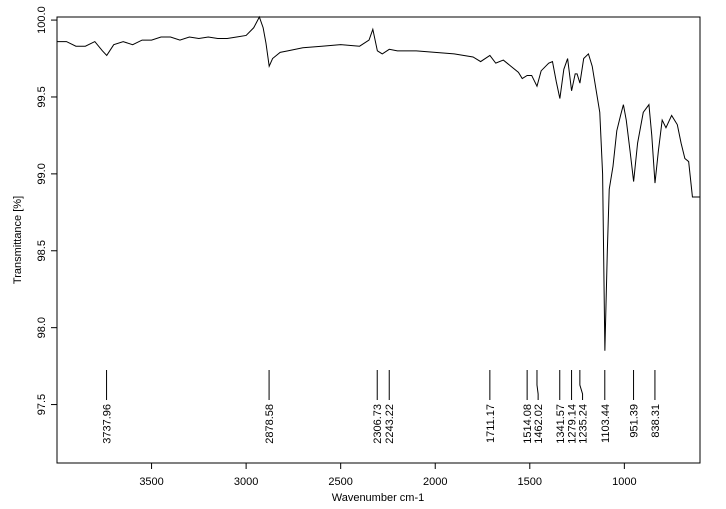 The height and width of the screenshot is (509, 726). I want to click on x-axis-title: Wavenumber cm-1, so click(378, 498).